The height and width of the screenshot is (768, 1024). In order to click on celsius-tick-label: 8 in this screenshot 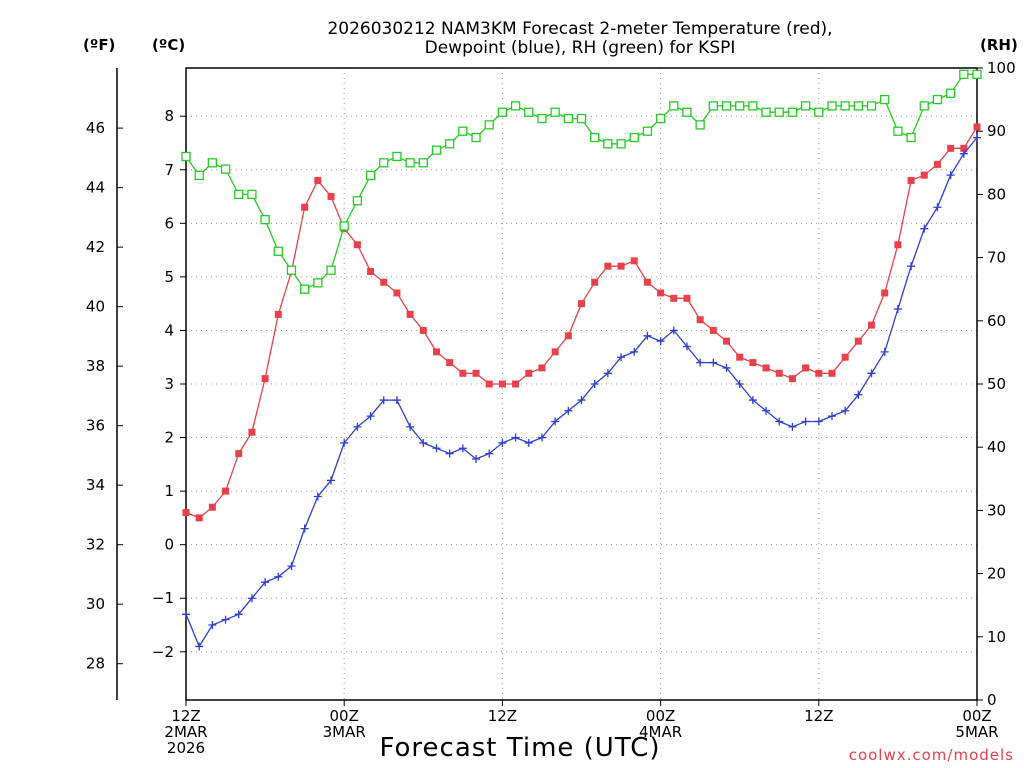, I will do `click(169, 116)`.